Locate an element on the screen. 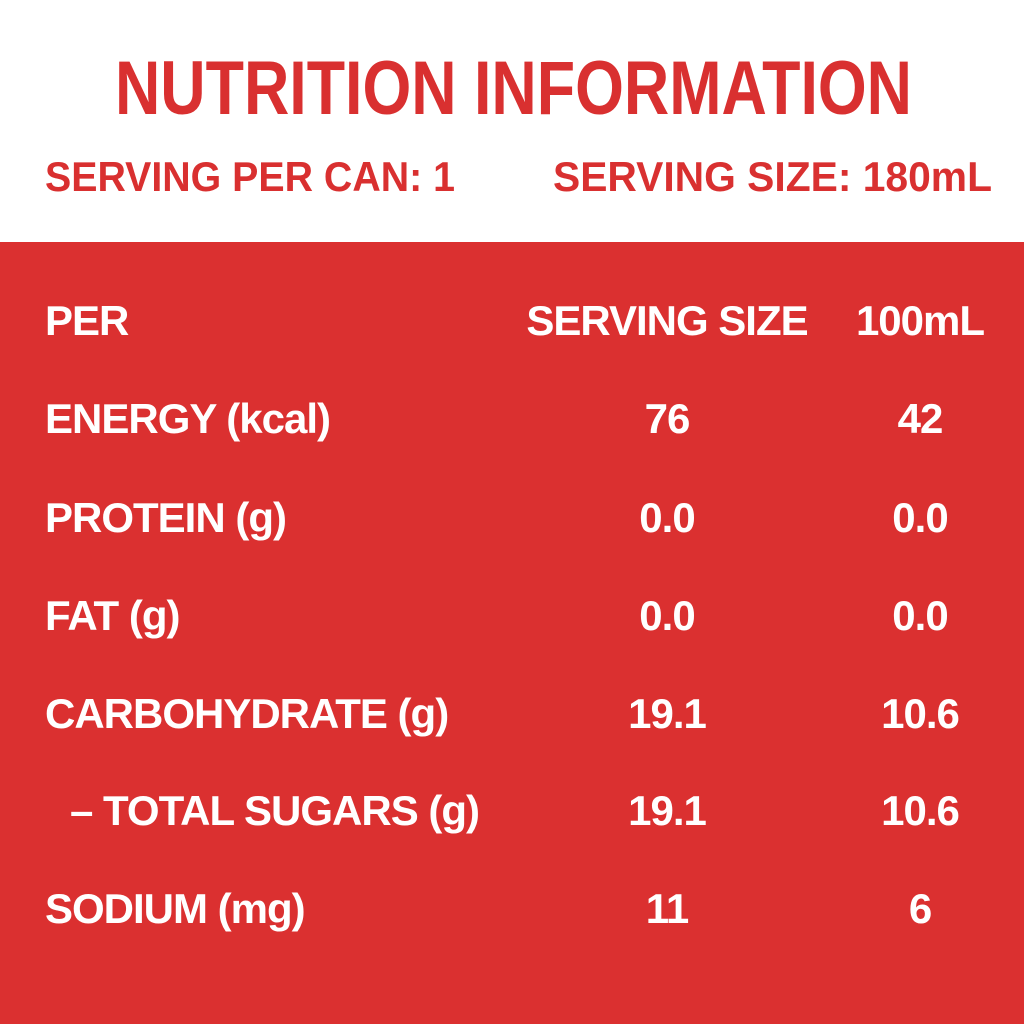  per-100ml-value: 42 is located at coordinates (920, 418).